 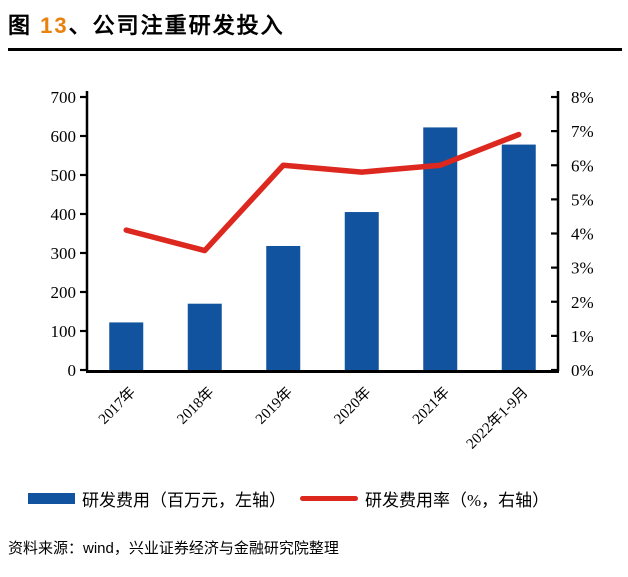 What do you see at coordinates (361, 291) in the screenshot?
I see `bar-2020年` at bounding box center [361, 291].